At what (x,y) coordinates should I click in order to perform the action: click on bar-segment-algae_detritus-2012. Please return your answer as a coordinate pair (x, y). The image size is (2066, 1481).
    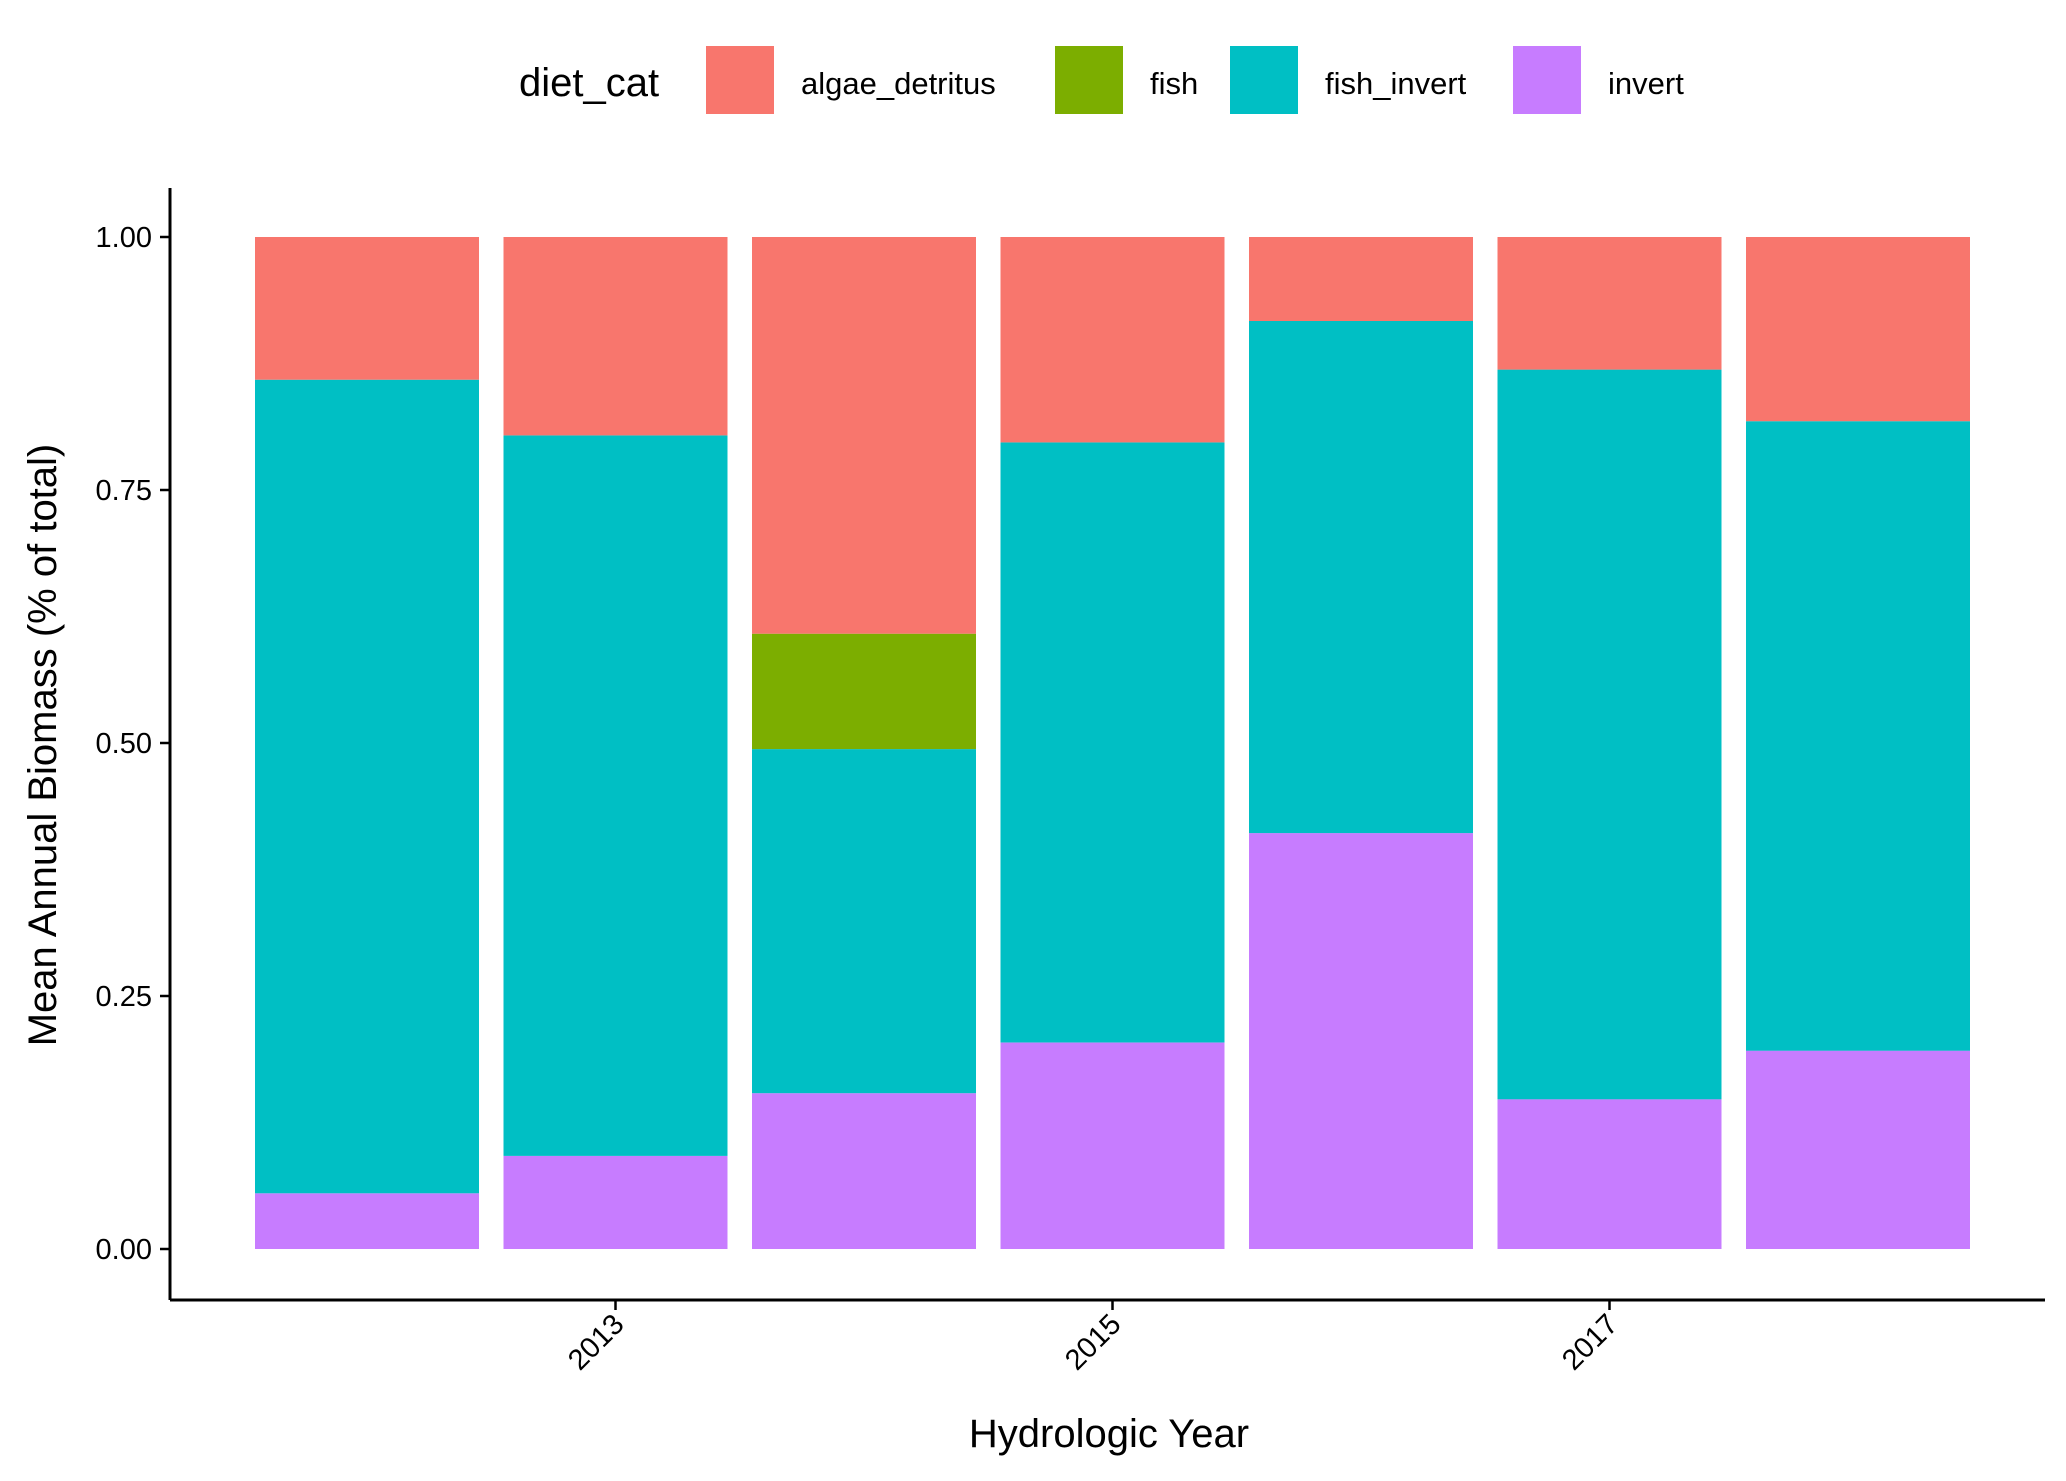
    Looking at the image, I should click on (367, 308).